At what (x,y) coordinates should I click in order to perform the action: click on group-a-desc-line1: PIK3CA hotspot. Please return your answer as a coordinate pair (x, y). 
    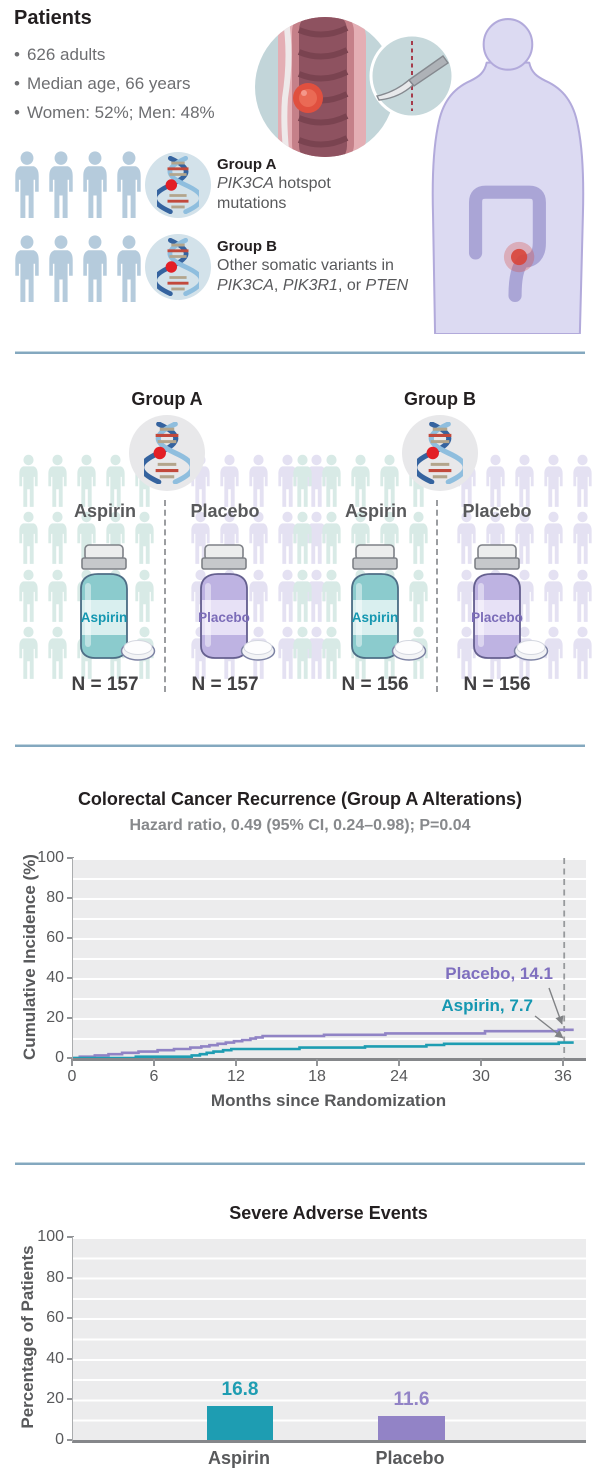
    Looking at the image, I should click on (274, 183).